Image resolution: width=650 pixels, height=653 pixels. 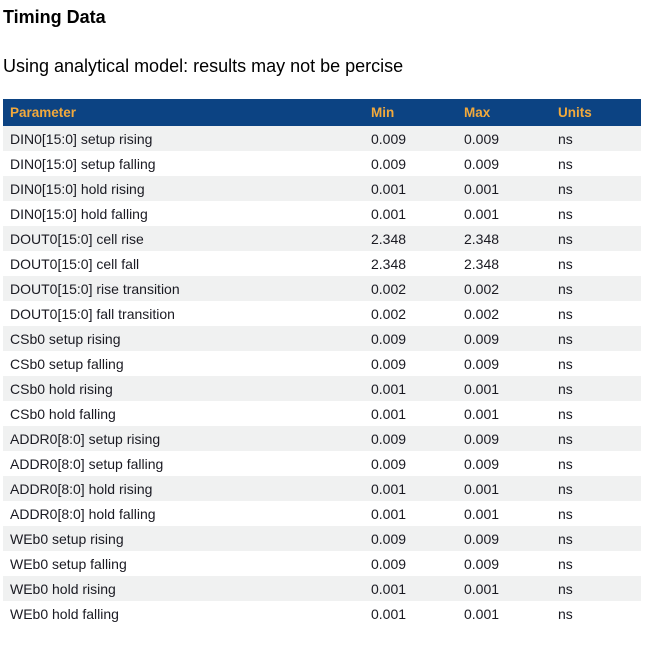 I want to click on cell-parameter: WEb0 setup falling, so click(x=68, y=563).